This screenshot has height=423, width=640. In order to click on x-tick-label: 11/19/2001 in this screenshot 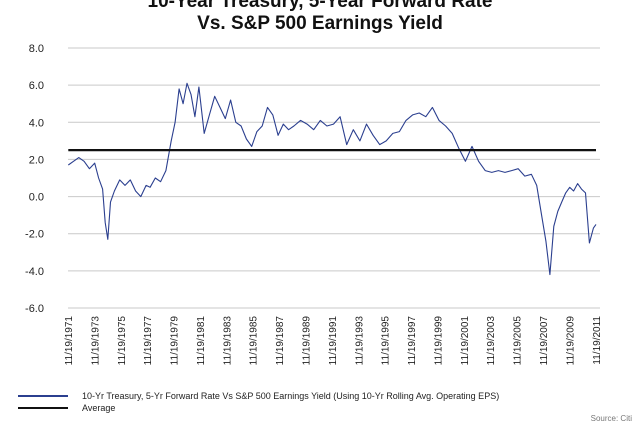, I will do `click(465, 341)`.